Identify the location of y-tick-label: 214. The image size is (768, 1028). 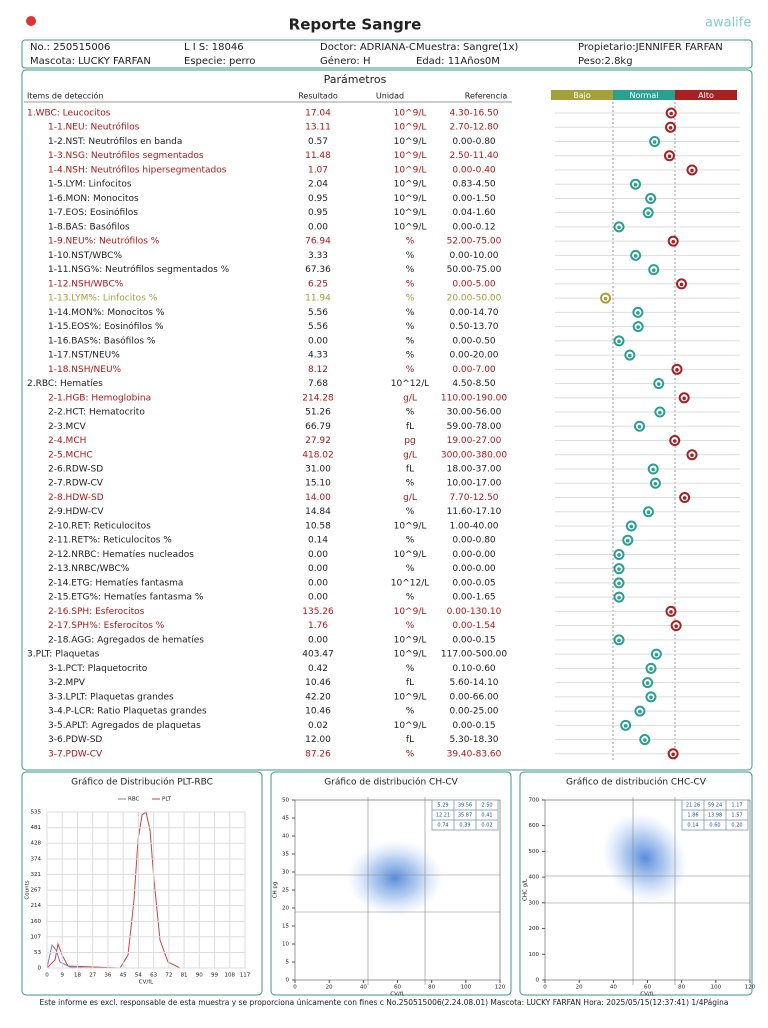
(36, 906).